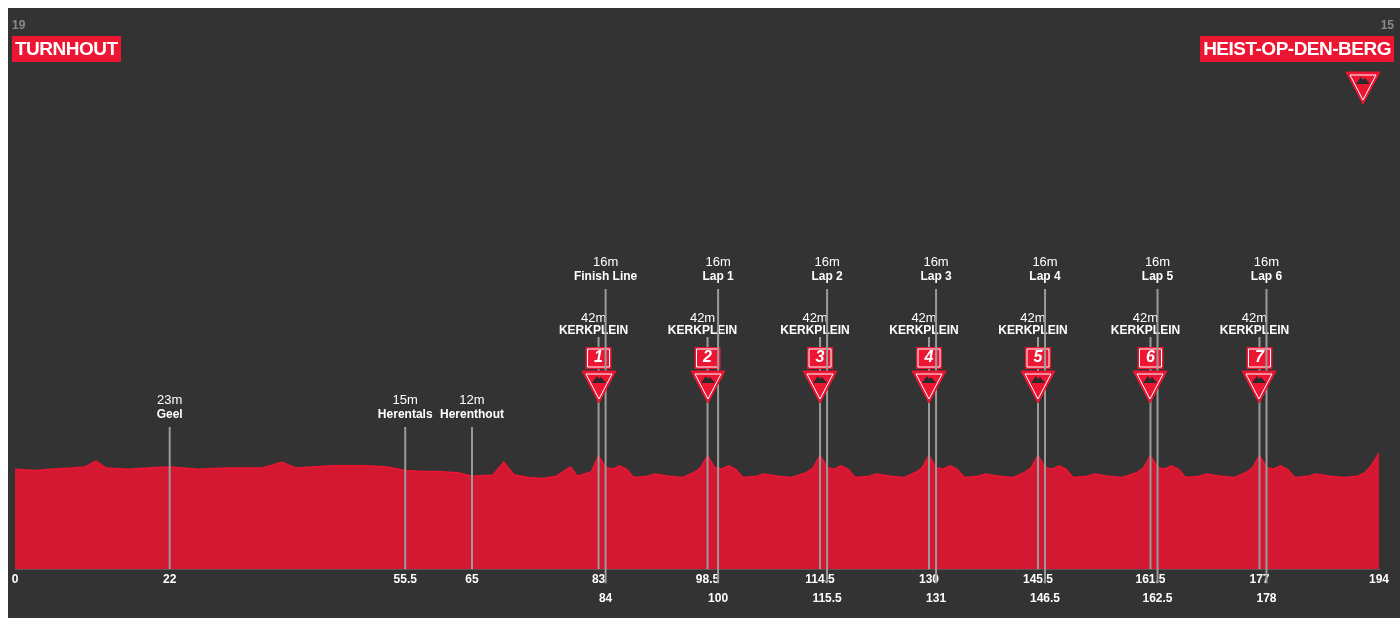 This screenshot has height=625, width=1400. What do you see at coordinates (1254, 337) in the screenshot?
I see `ref-line-label: 42m KERKPLEIN 7` at bounding box center [1254, 337].